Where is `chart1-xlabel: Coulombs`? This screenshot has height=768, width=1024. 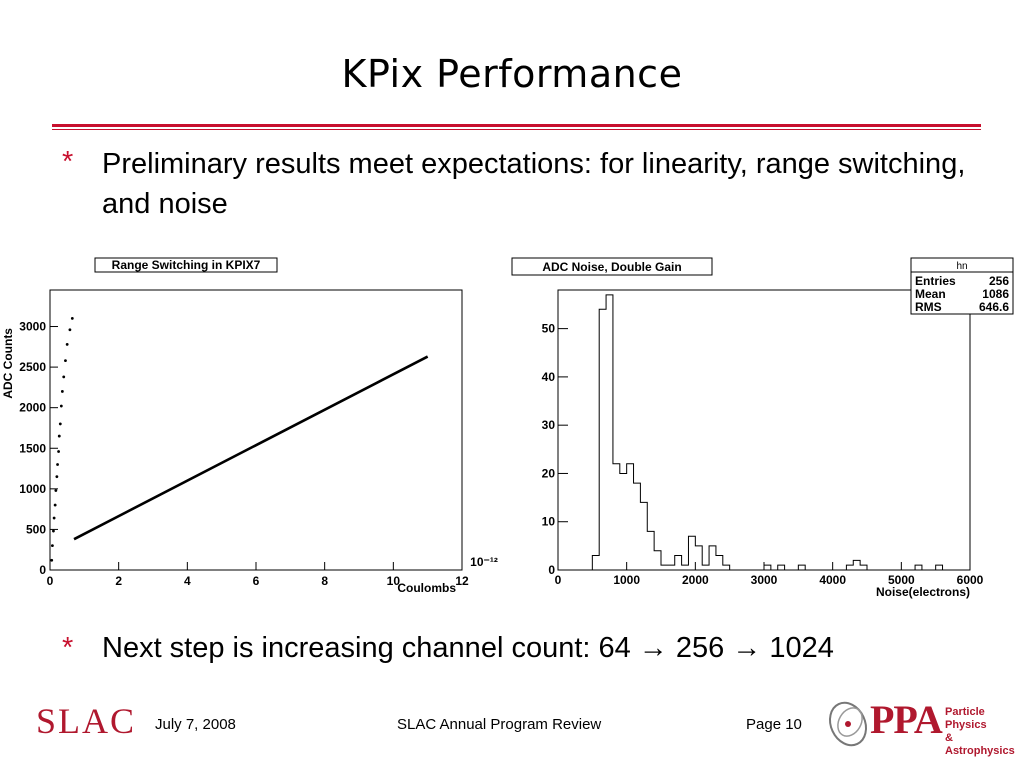
chart1-xlabel: Coulombs is located at coordinates (426, 588).